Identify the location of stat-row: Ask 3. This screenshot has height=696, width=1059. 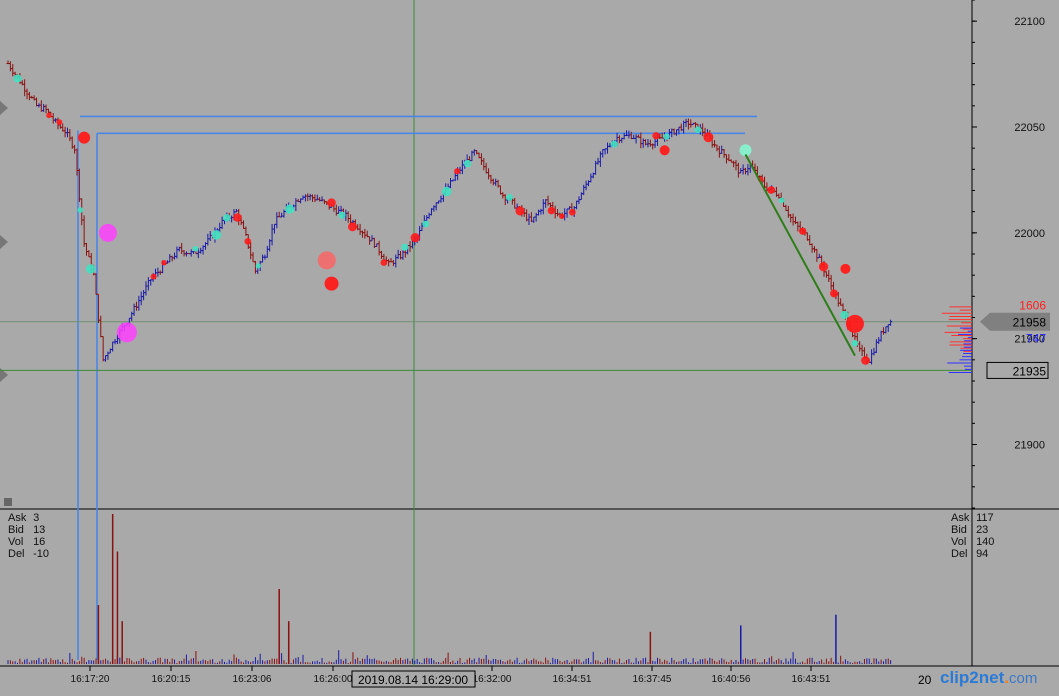
(28, 518).